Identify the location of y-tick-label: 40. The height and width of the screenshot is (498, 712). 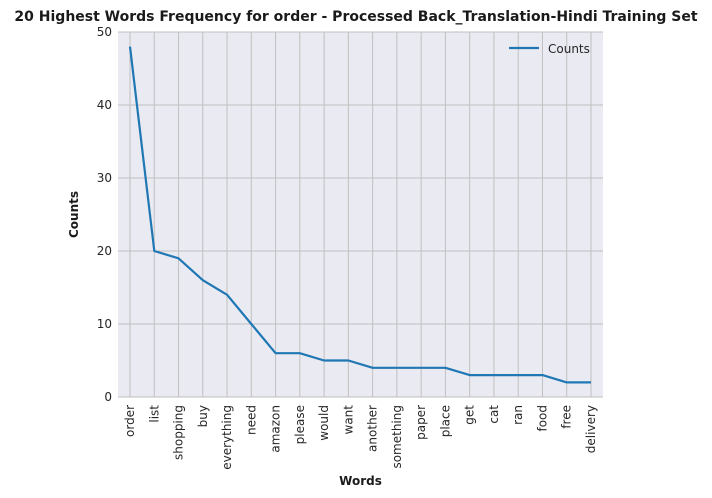
(104, 105).